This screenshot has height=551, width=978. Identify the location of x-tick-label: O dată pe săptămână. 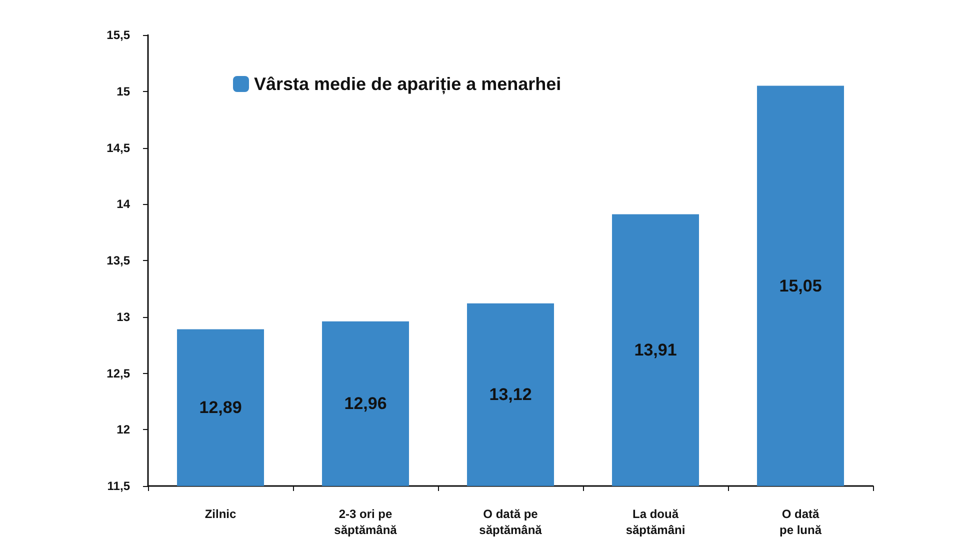
(510, 522).